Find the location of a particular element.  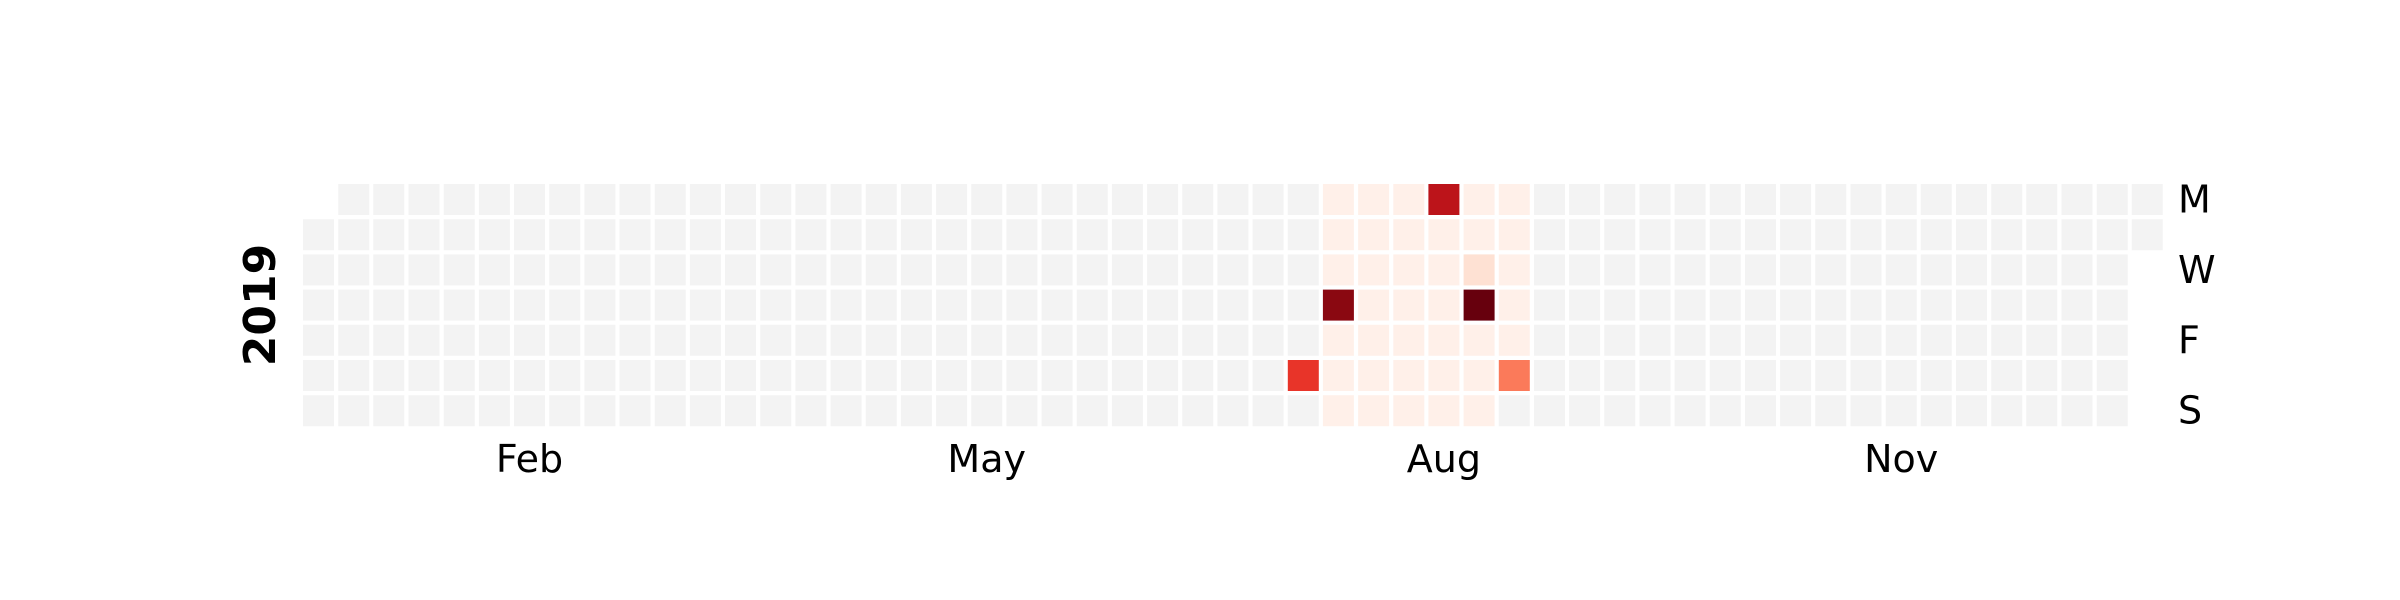

weekday-label: F is located at coordinates (2189, 340).